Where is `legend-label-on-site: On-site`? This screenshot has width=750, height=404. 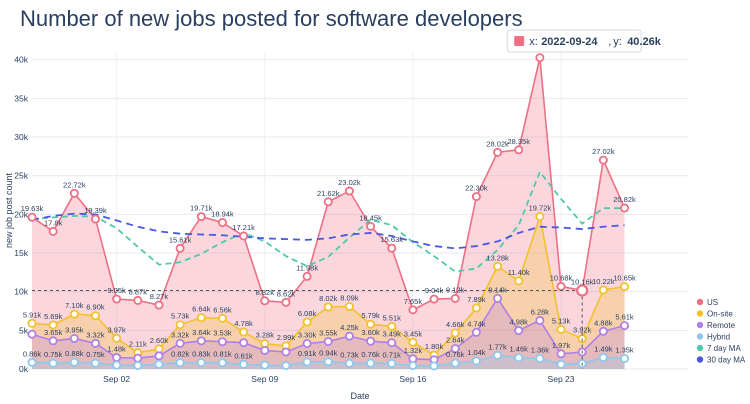 legend-label-on-site: On-site is located at coordinates (720, 314).